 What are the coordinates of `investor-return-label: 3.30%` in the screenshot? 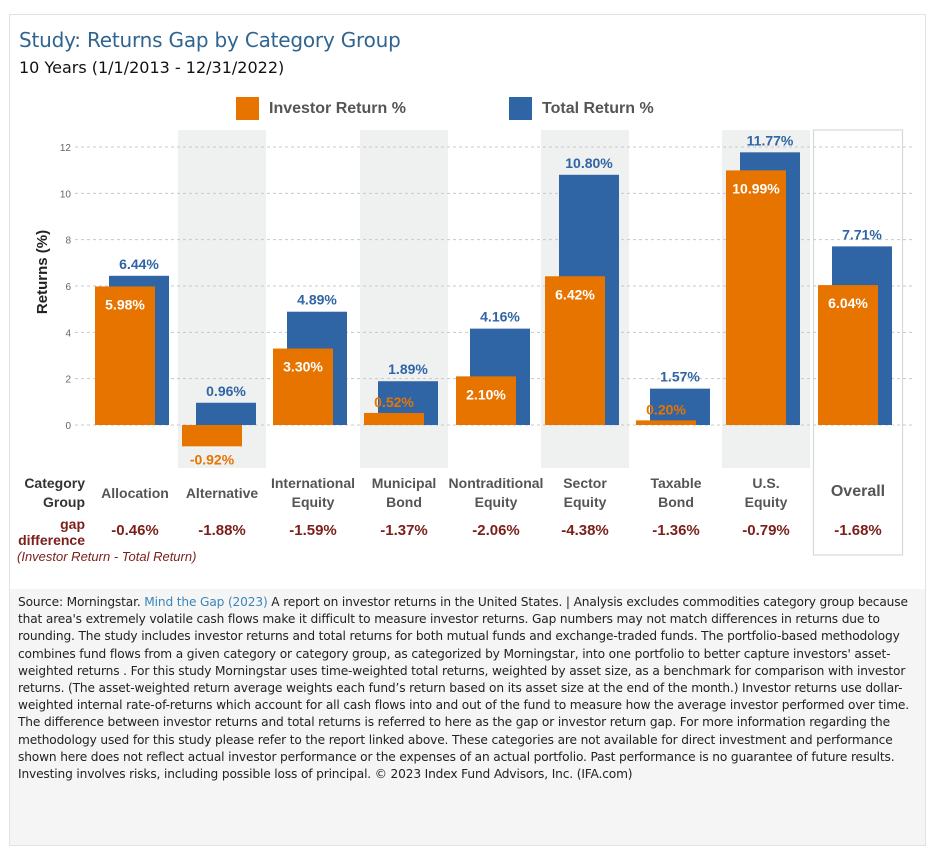 It's located at (303, 367).